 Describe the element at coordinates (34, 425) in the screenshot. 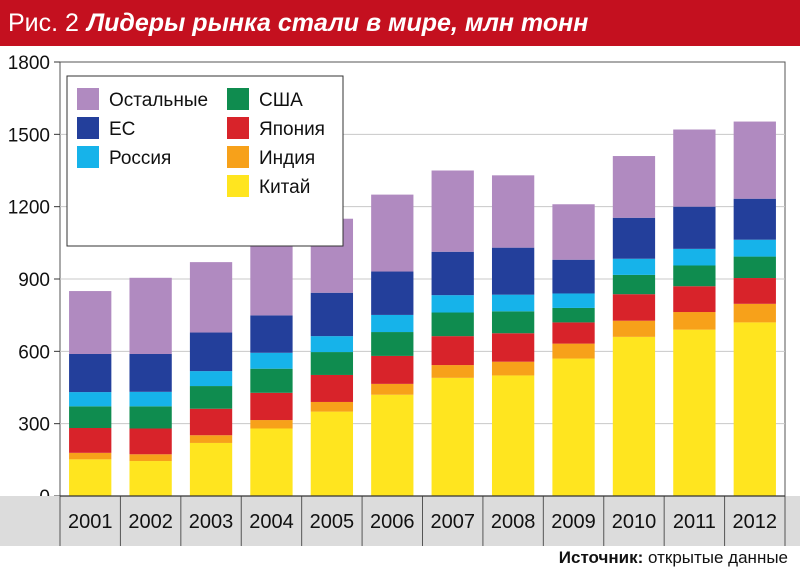

I see `y-tick-label: 300` at that location.